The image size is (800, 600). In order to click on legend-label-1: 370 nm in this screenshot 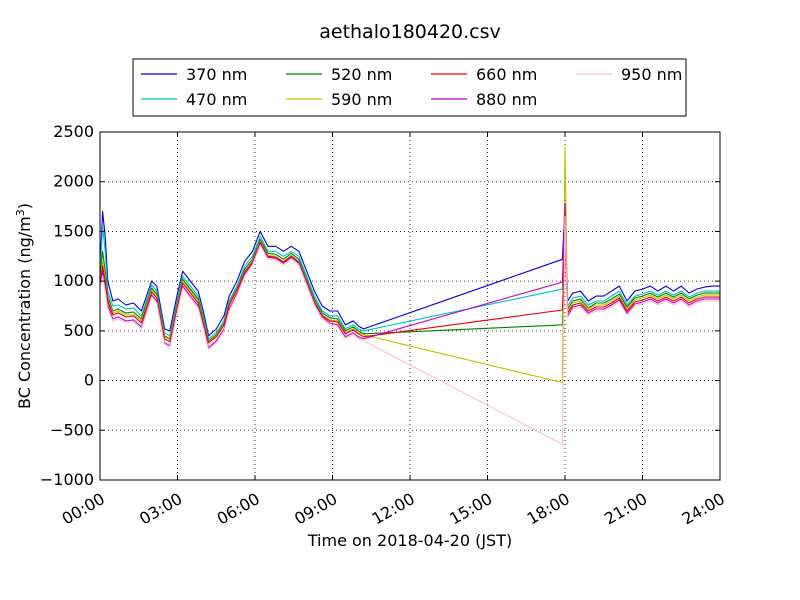, I will do `click(216, 74)`.